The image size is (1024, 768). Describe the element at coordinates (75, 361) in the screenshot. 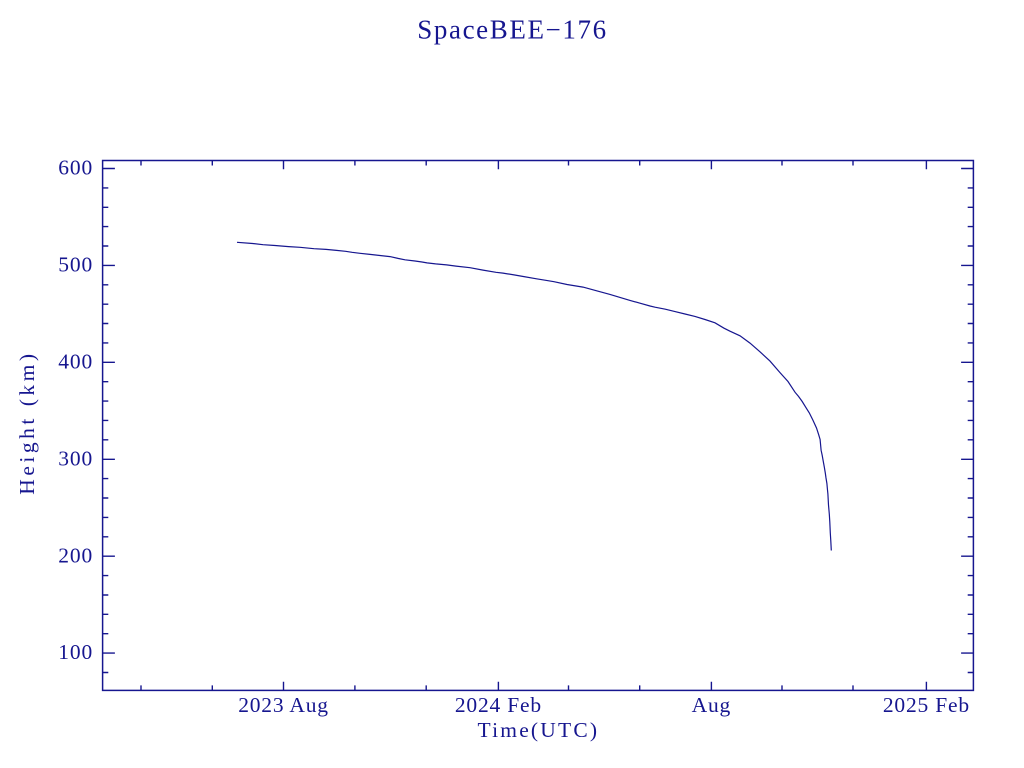

I see `svg-text: 400` at that location.